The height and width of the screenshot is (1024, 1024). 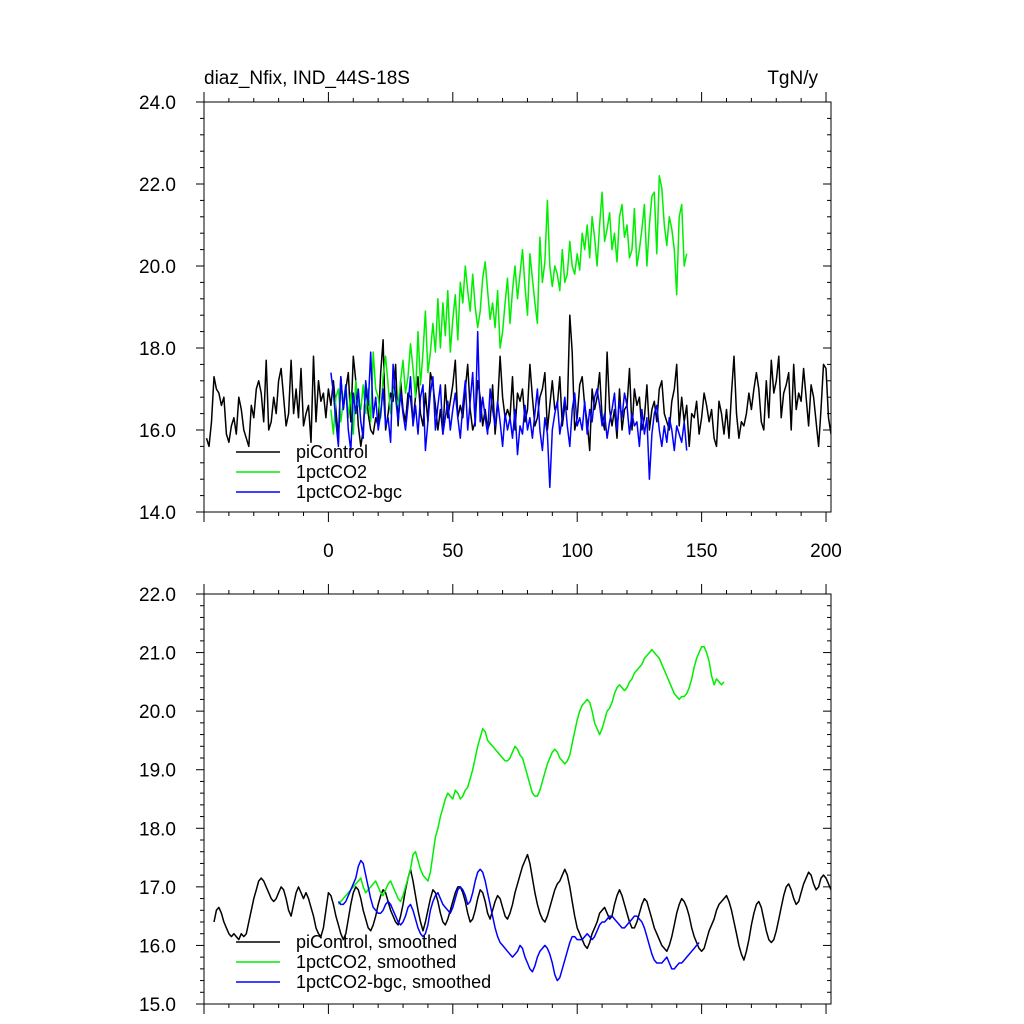 What do you see at coordinates (307, 78) in the screenshot?
I see `plot-title: diaz_Nfix, IND_44S-18S` at bounding box center [307, 78].